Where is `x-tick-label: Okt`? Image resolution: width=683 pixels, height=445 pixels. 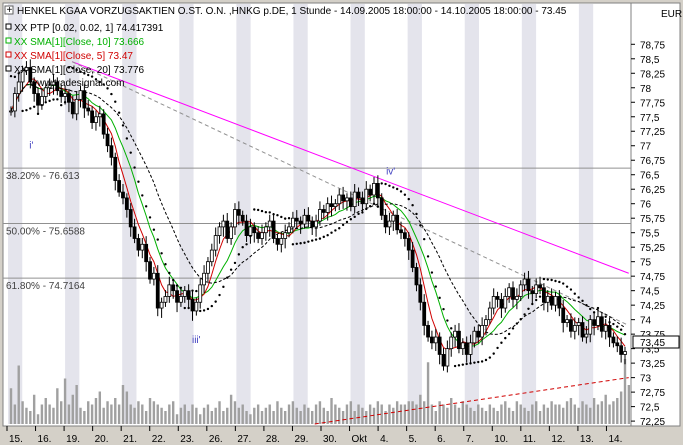 x-tick-label: Okt is located at coordinates (360, 439).